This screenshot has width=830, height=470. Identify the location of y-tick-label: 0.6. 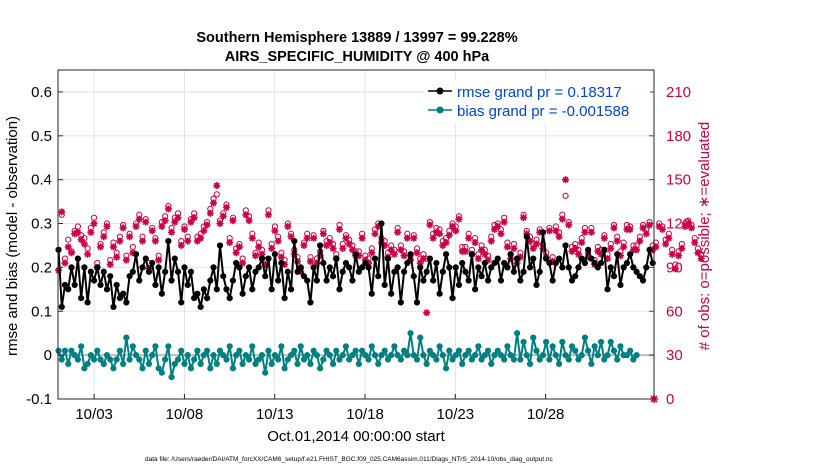
(41, 92).